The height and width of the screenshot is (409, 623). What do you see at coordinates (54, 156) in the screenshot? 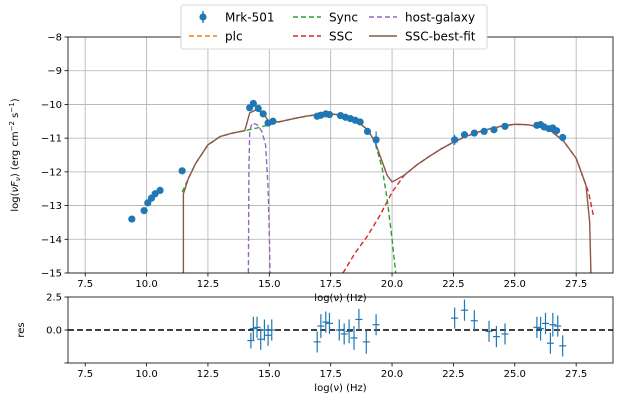
I see `main-y-ticks: −15 −14 −13 −12 −11 −10 −9 −8` at bounding box center [54, 156].